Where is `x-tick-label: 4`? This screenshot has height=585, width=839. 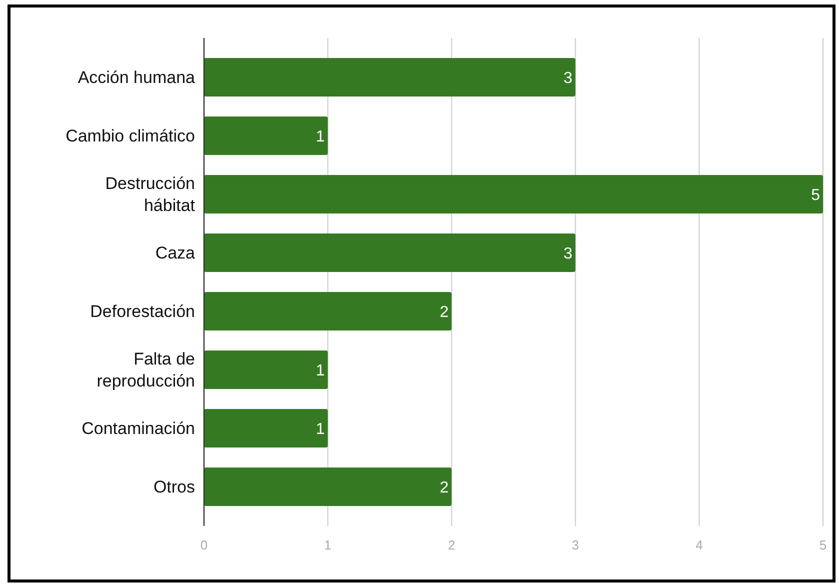 x-tick-label: 4 is located at coordinates (699, 545).